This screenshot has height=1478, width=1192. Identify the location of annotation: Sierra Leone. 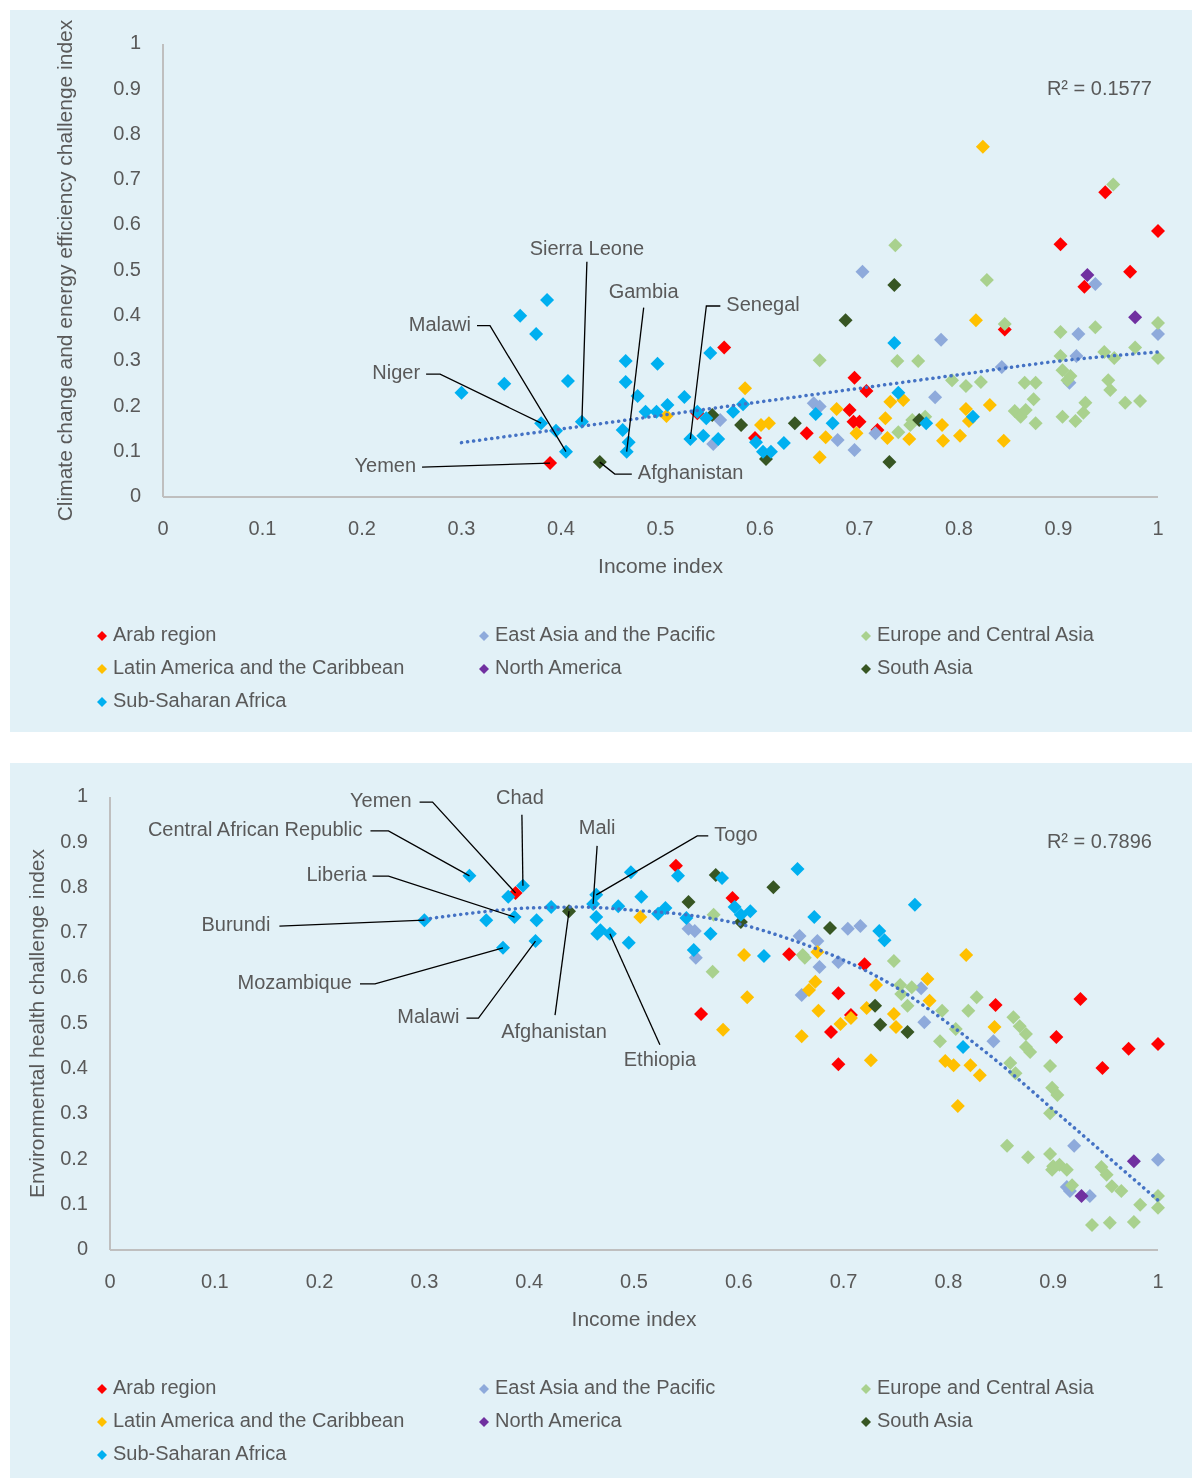
(587, 248).